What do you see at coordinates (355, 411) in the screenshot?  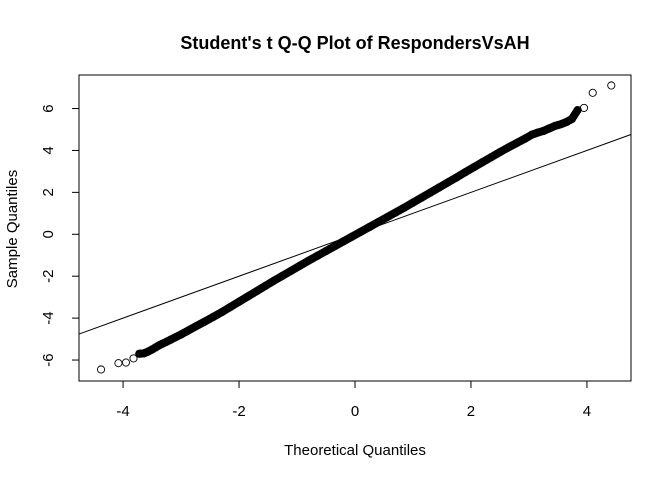 I see `x-tick-label: 0` at bounding box center [355, 411].